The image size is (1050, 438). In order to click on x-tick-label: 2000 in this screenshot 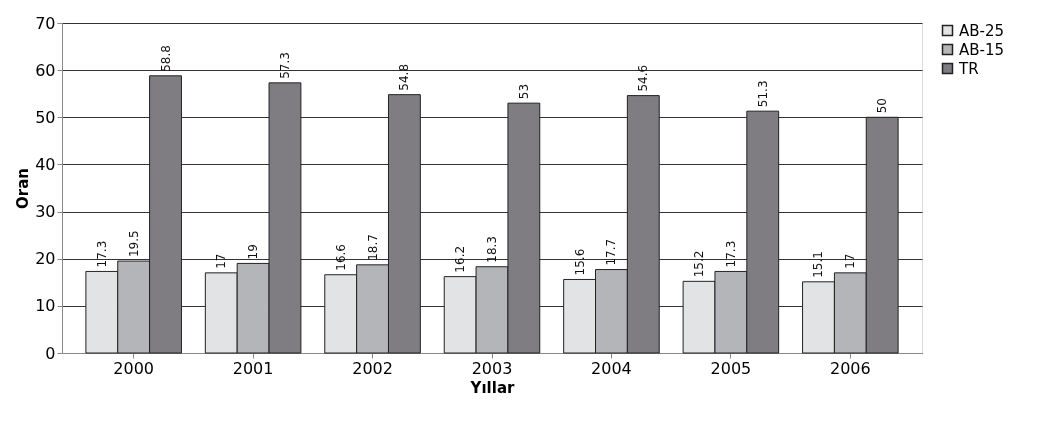, I will do `click(134, 368)`.